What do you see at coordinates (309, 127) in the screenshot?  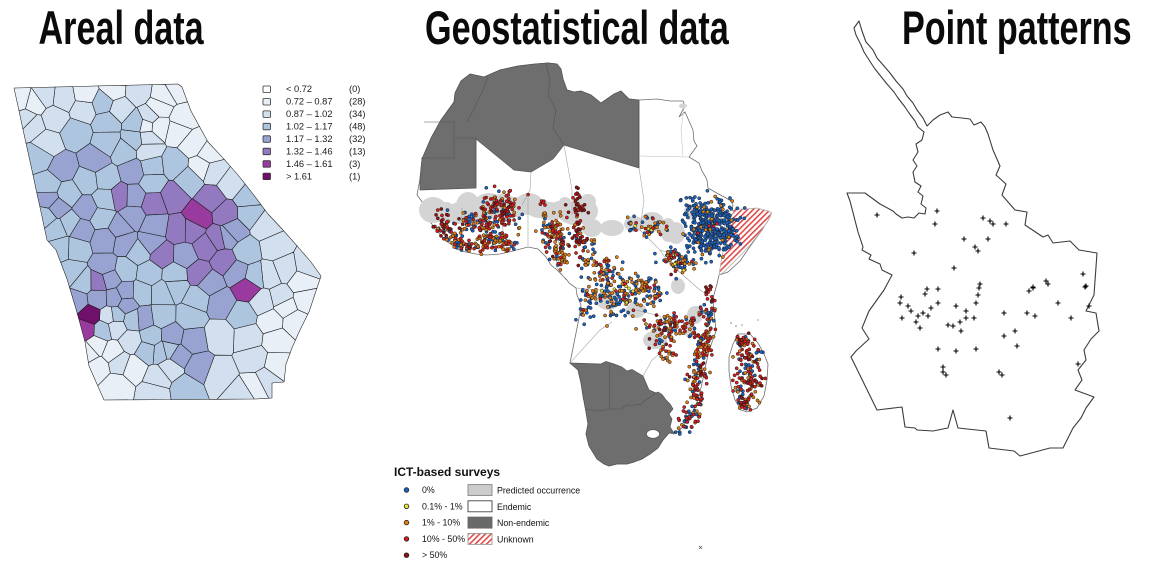 I see `svg-text: 1.02 – 1.17` at bounding box center [309, 127].